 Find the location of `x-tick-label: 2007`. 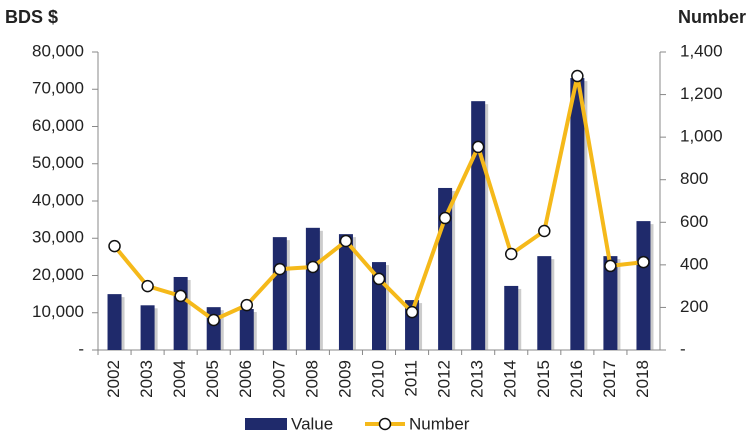

x-tick-label: 2007 is located at coordinates (278, 379).